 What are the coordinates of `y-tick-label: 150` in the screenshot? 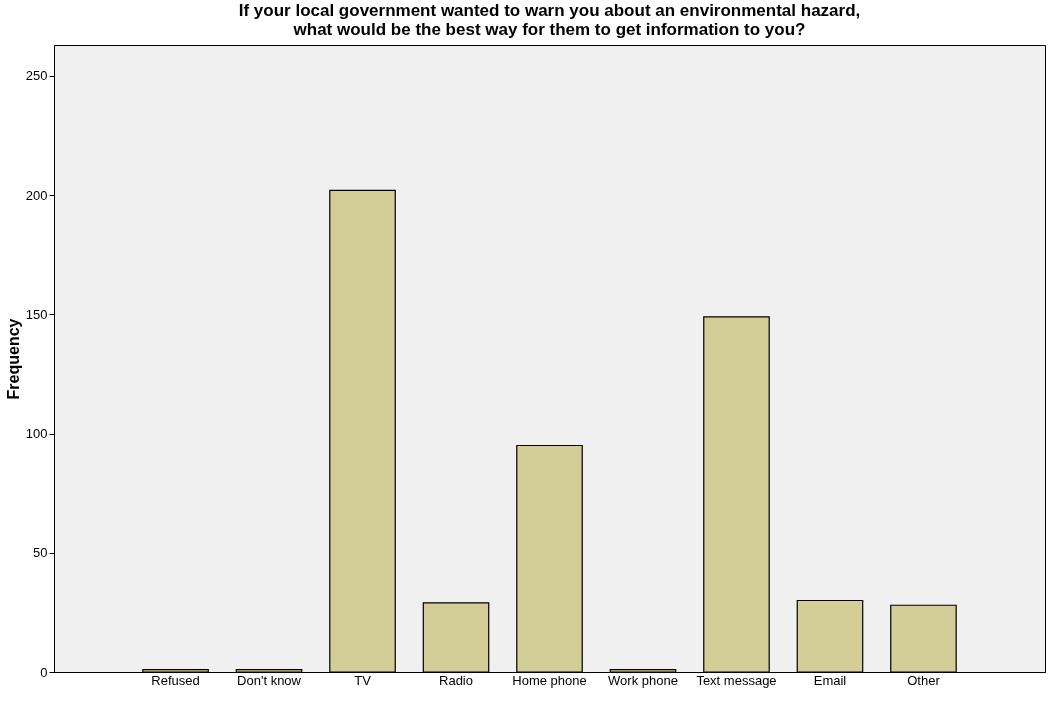 It's located at (36, 314).